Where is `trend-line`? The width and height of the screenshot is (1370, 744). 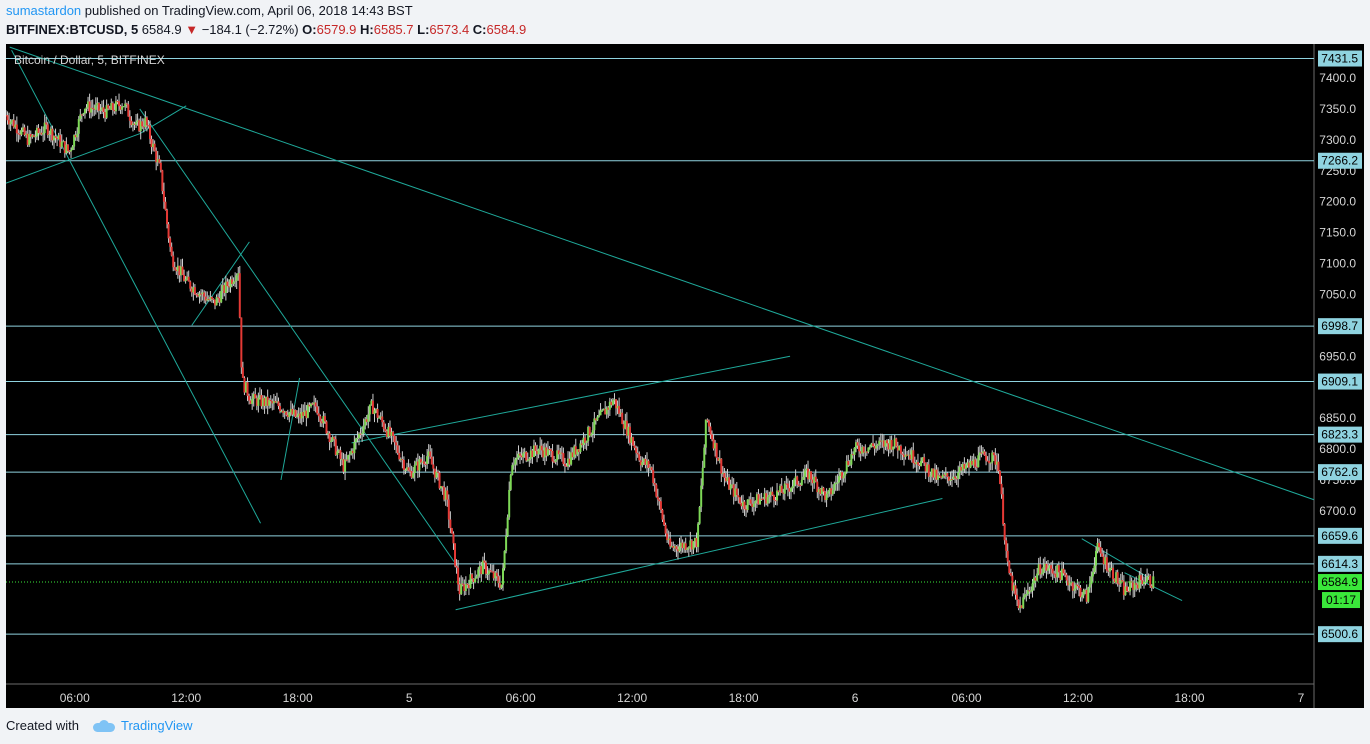
trend-line is located at coordinates (290, 429).